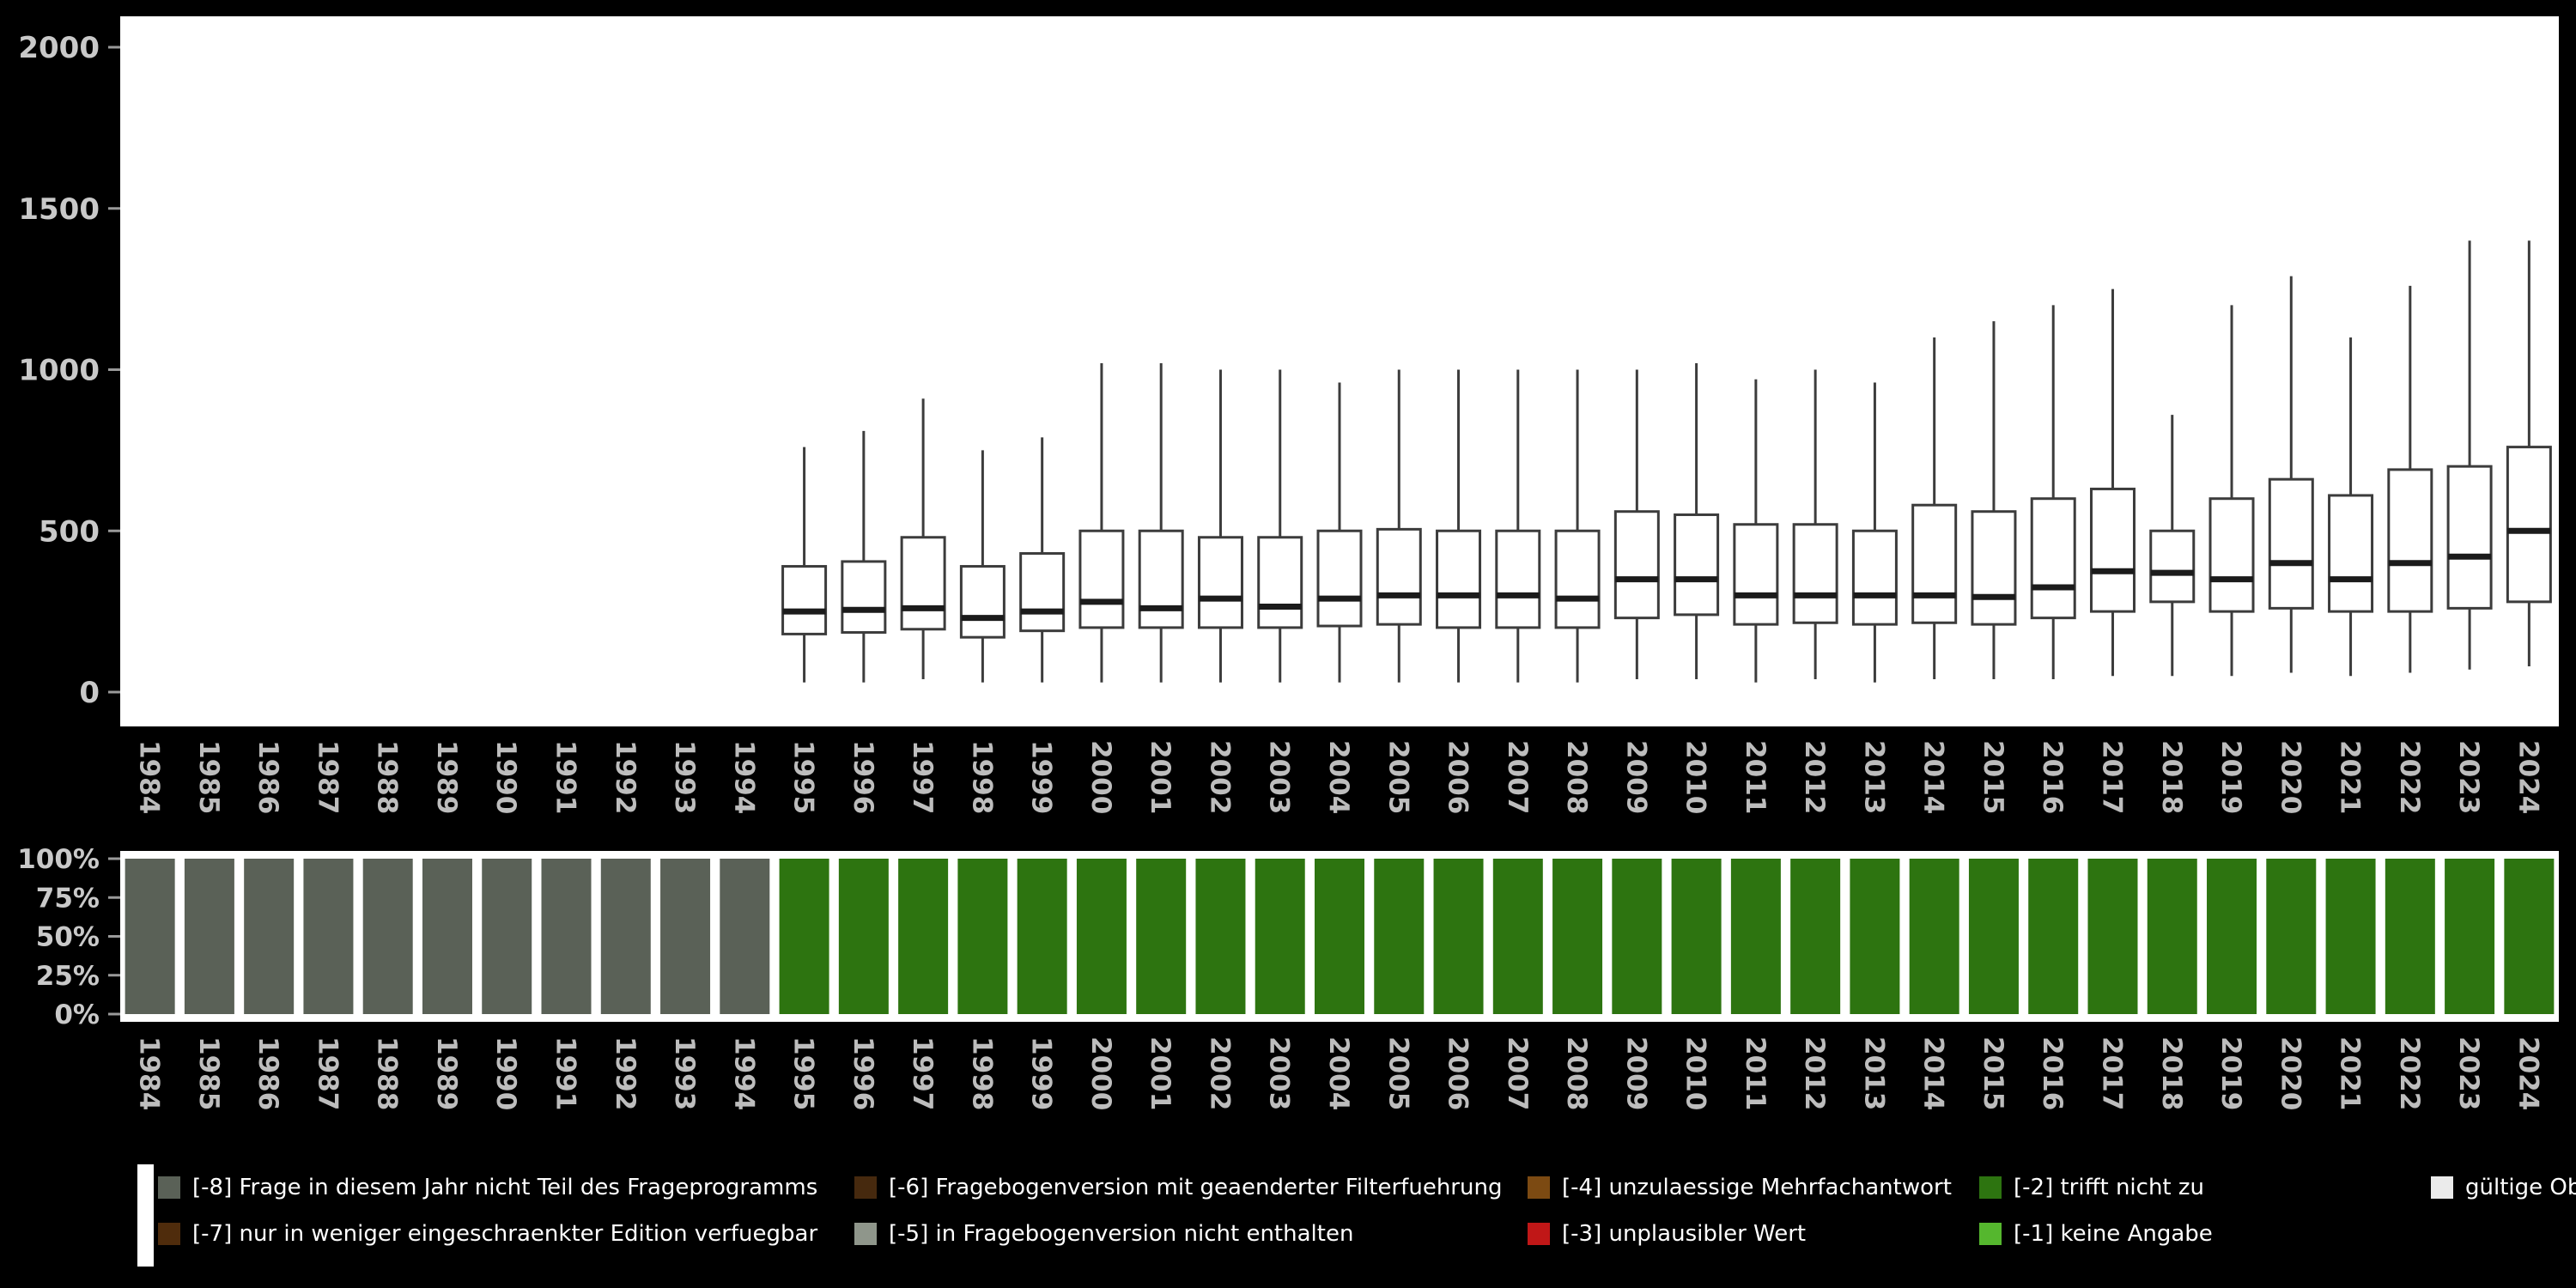 This screenshot has height=1288, width=2576. Describe the element at coordinates (2112, 936) in the screenshot. I see `bar-segment-2017` at that location.